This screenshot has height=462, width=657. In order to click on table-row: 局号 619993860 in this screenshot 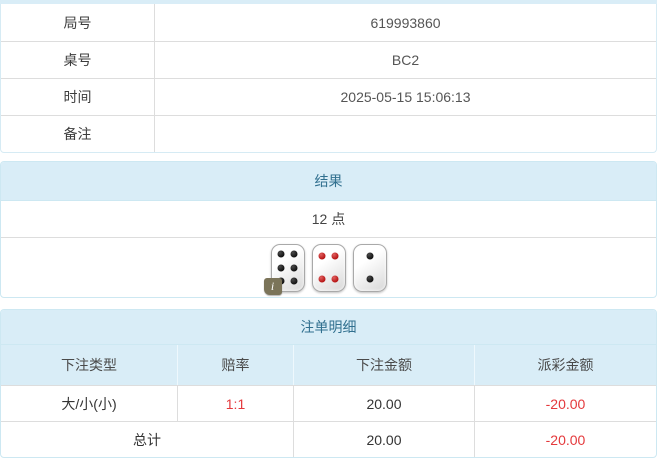, I will do `click(328, 22)`.